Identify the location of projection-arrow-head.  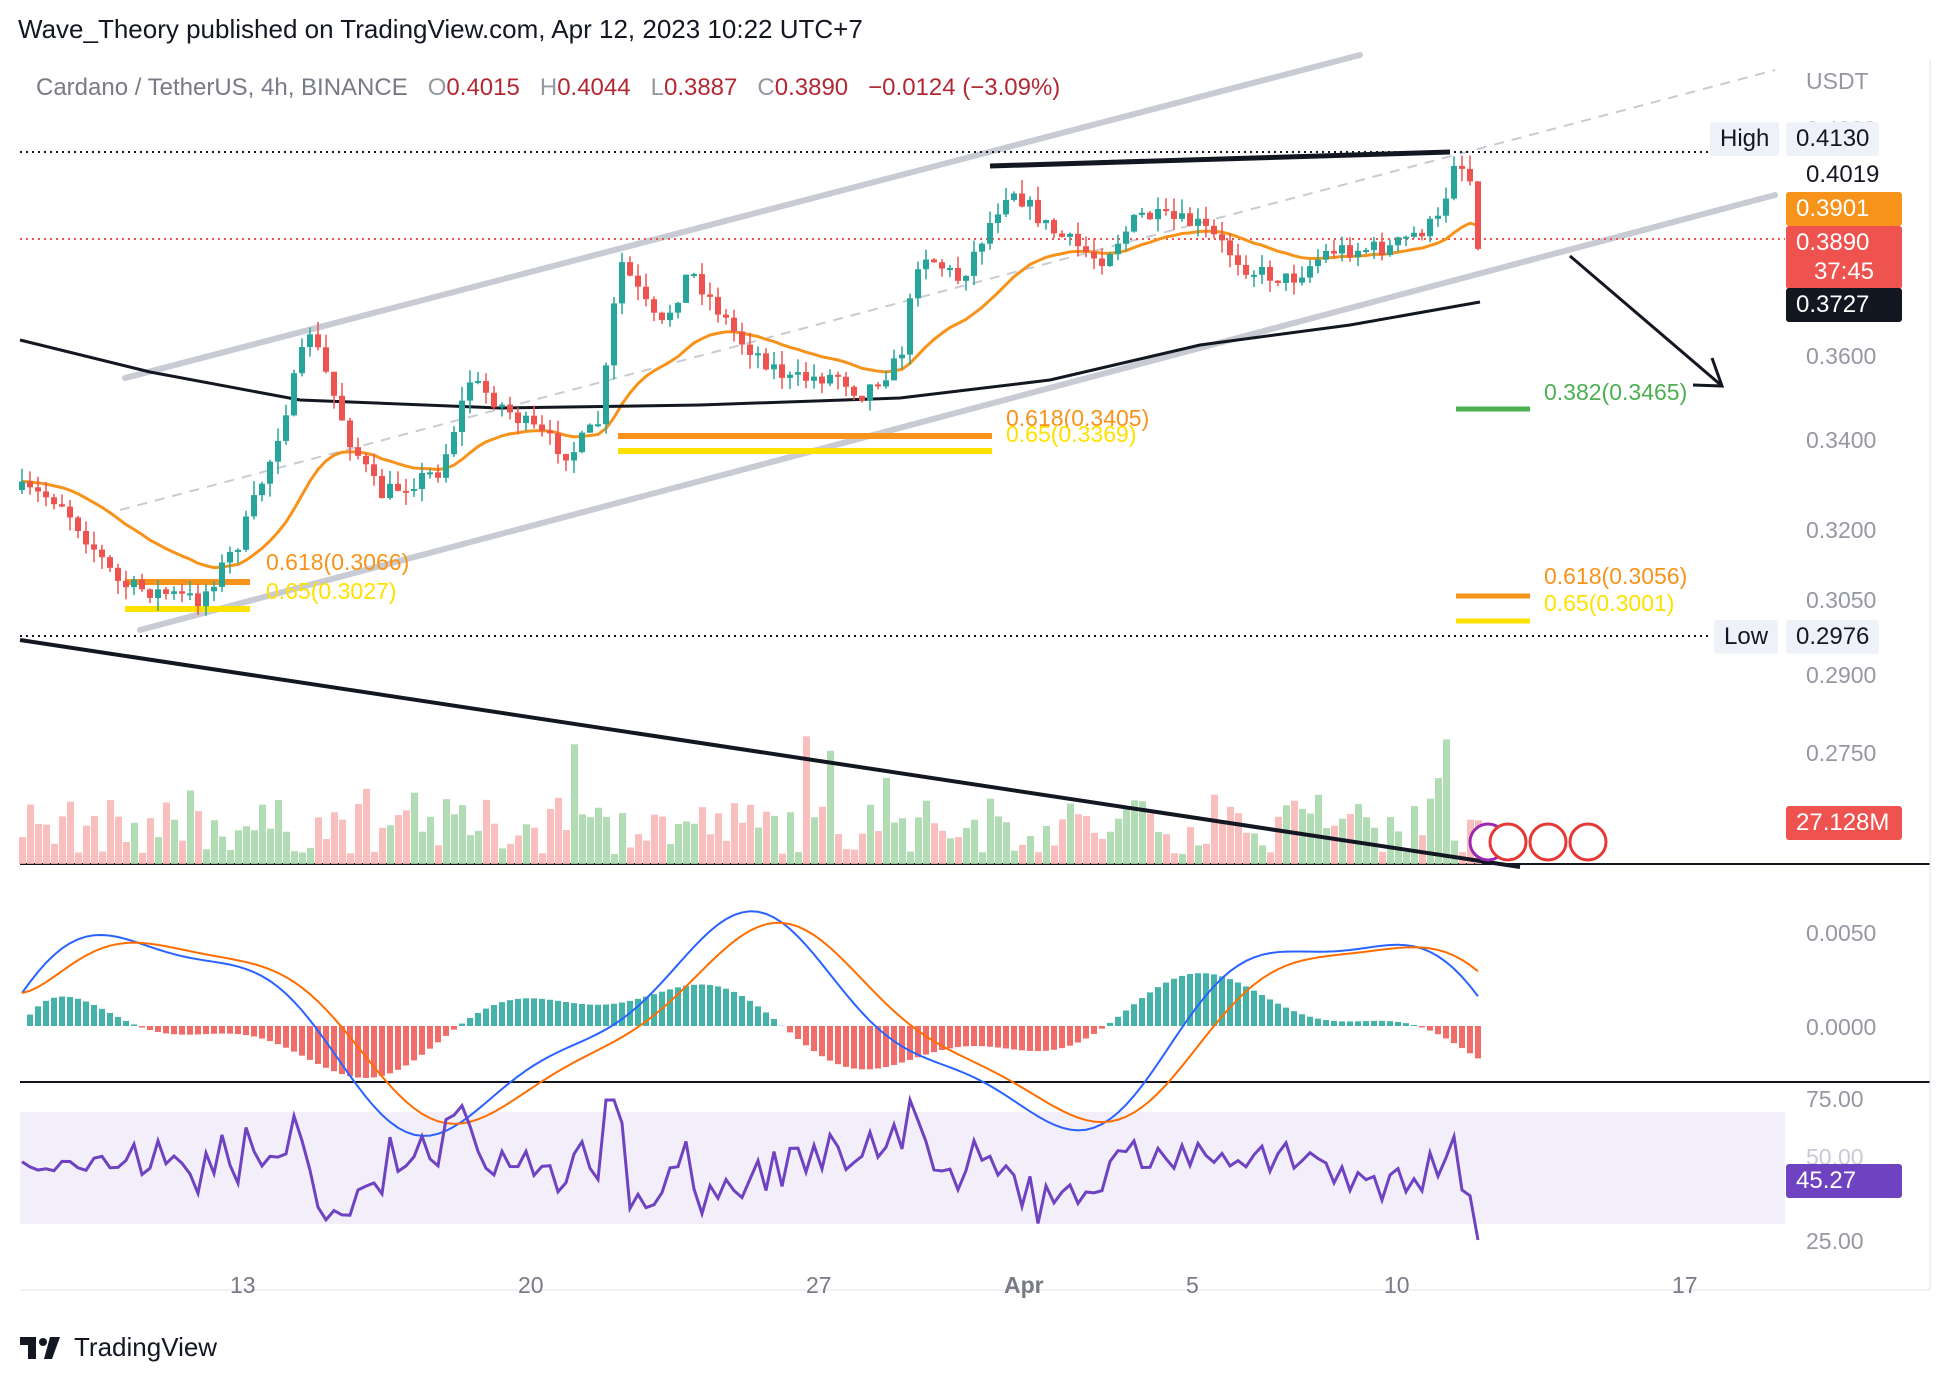
(1708, 372).